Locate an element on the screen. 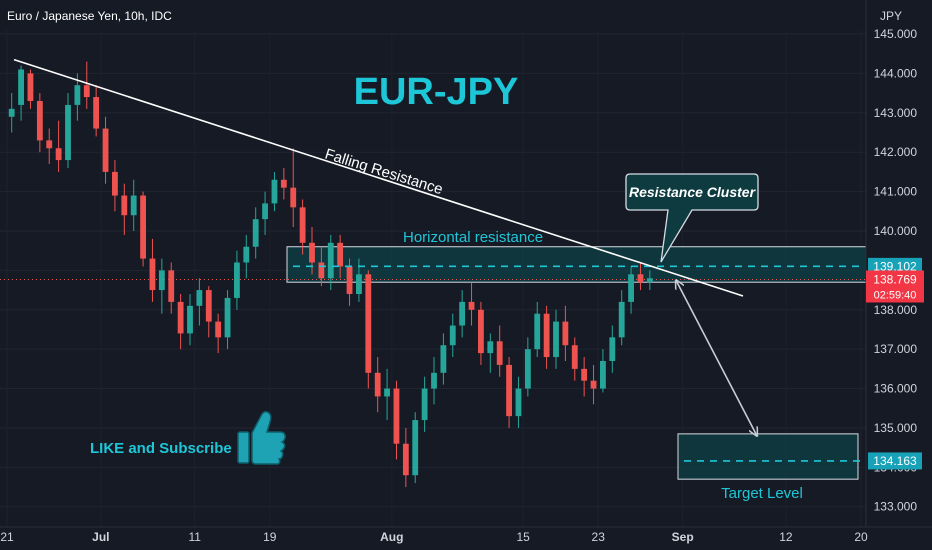 The width and height of the screenshot is (932, 550). like-subscribe-label: LIKE and Subscribe is located at coordinates (161, 448).